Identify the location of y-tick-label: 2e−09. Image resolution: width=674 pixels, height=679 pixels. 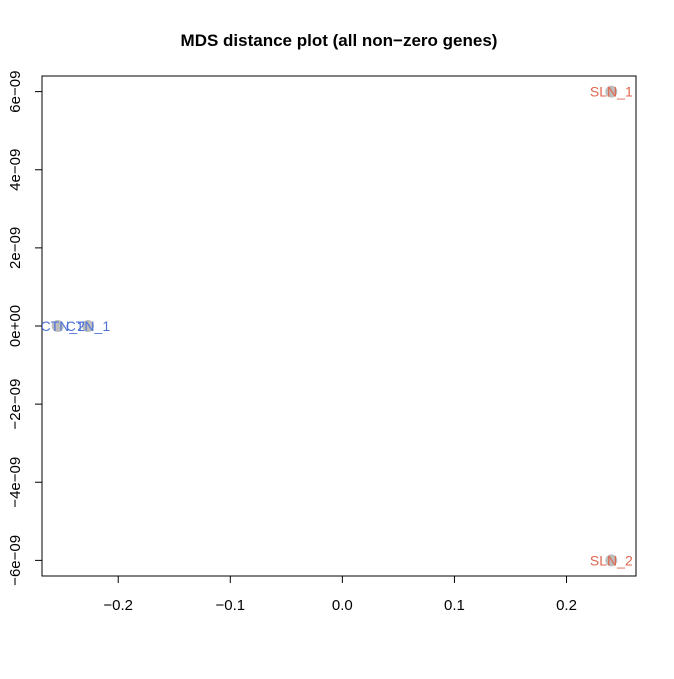
(15, 248).